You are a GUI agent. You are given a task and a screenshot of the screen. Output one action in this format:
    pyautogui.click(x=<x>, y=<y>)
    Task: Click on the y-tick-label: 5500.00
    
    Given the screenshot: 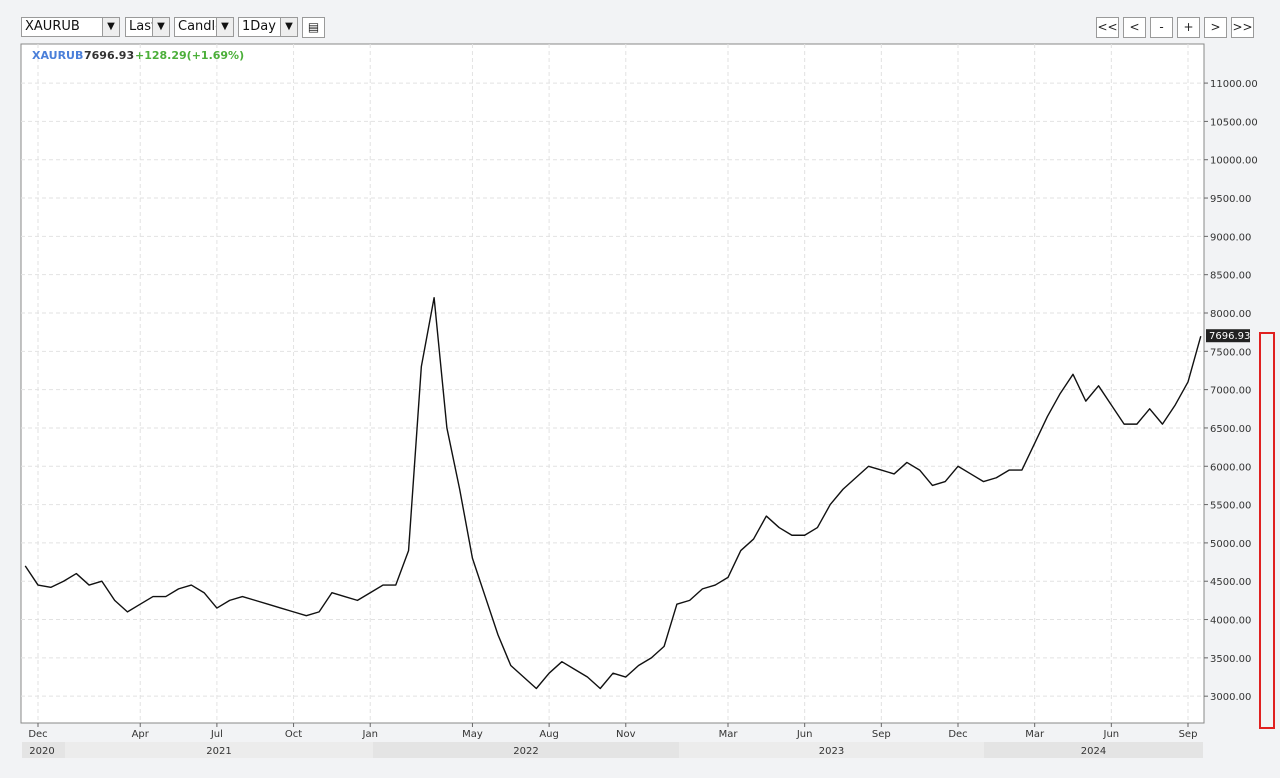 What is the action you would take?
    pyautogui.click(x=1230, y=506)
    